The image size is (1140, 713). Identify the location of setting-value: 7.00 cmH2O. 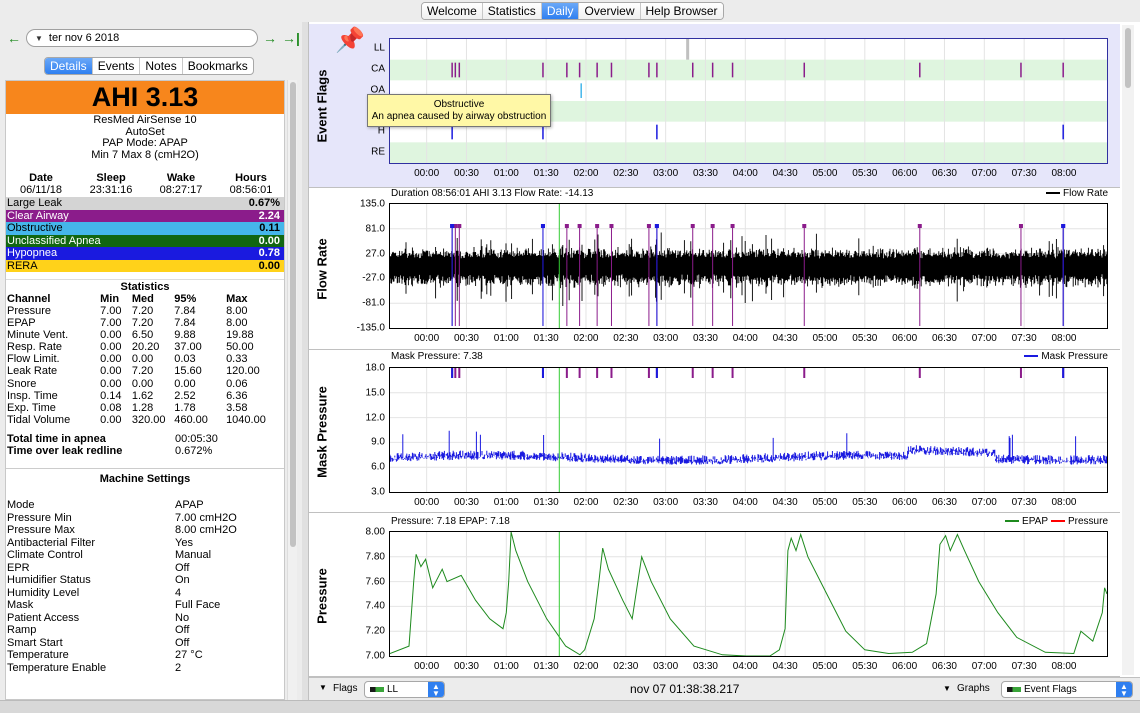
(206, 517).